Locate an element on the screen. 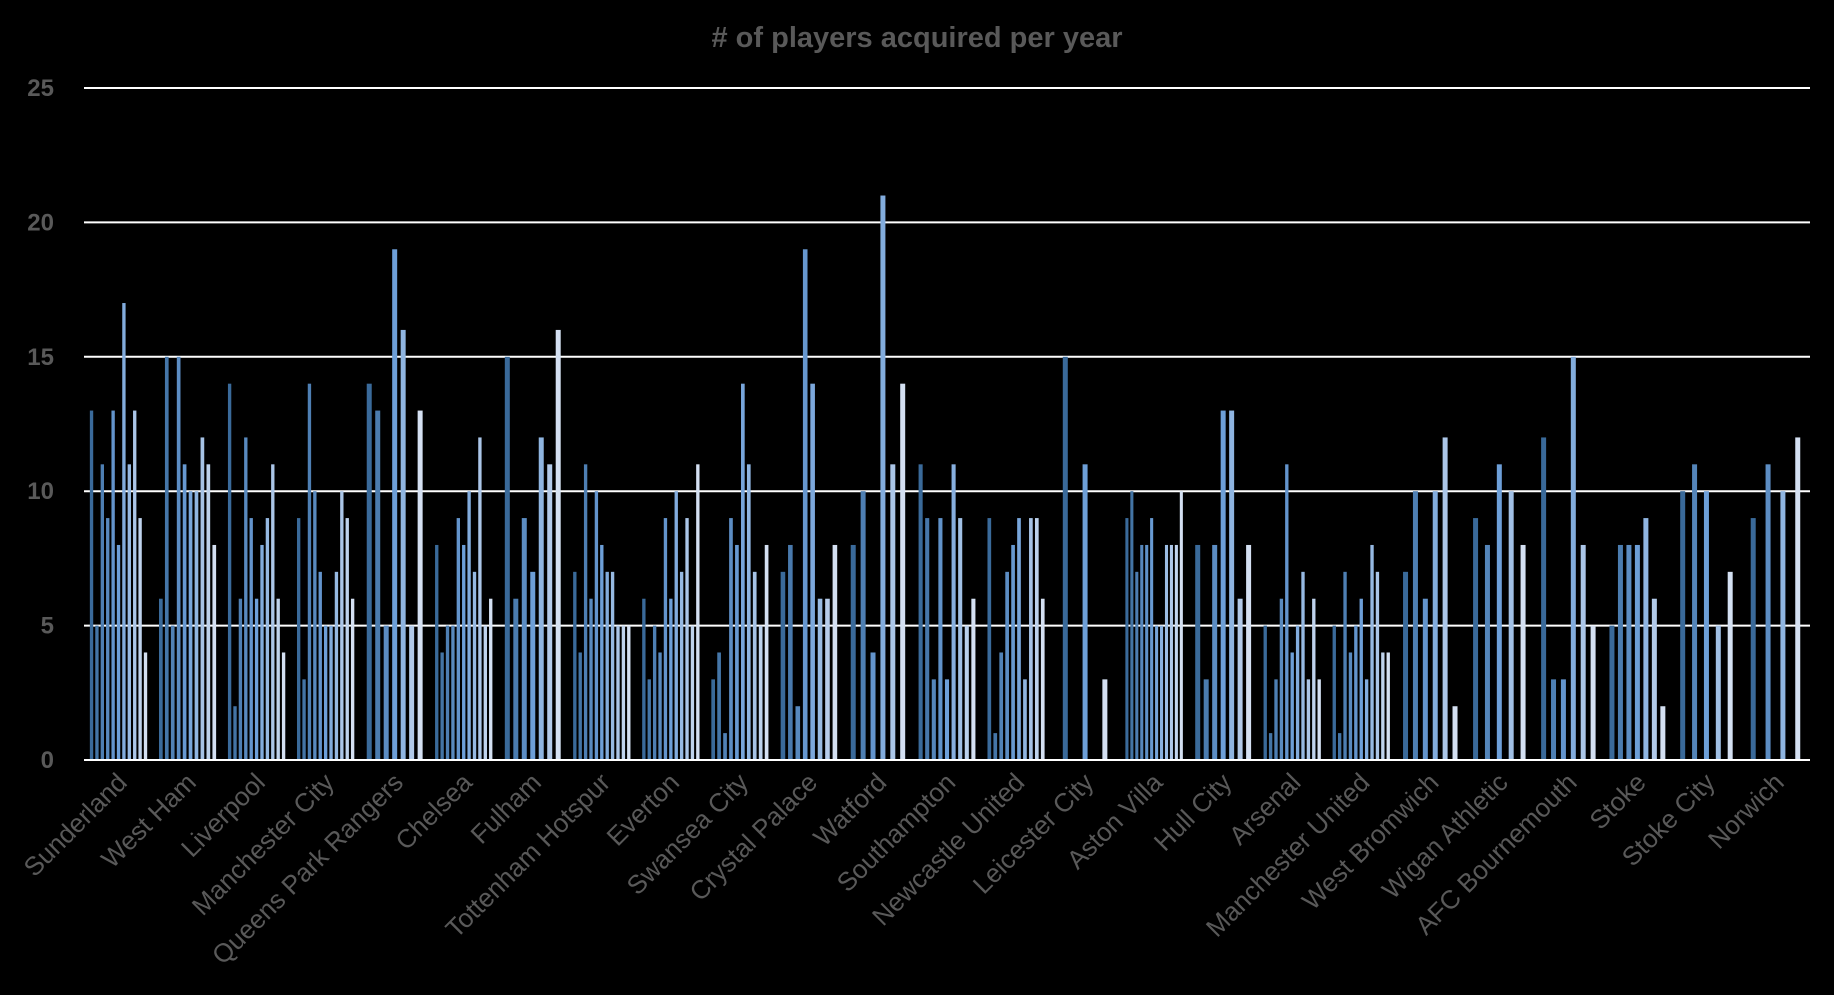  chart-title: # of players acquired per year is located at coordinates (916, 38).